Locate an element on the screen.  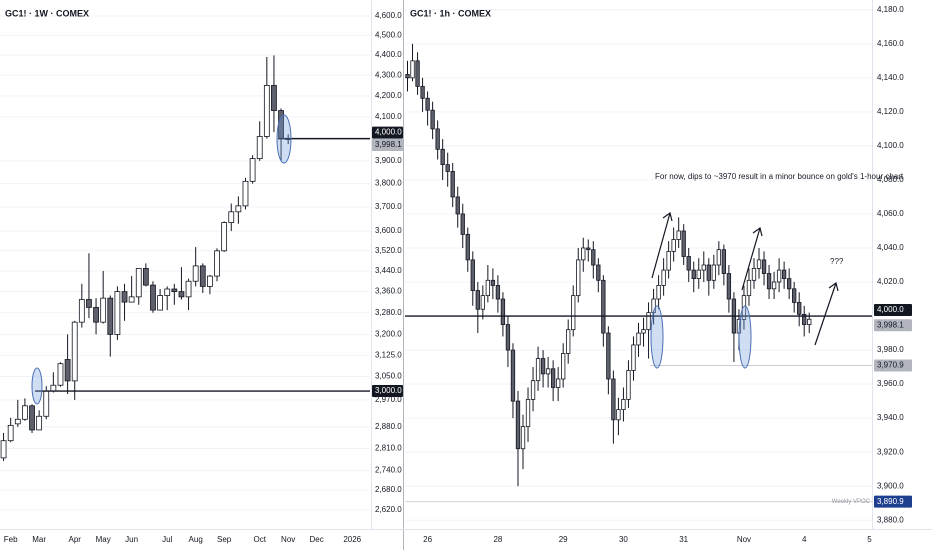
arrows is located at coordinates (745, 278).